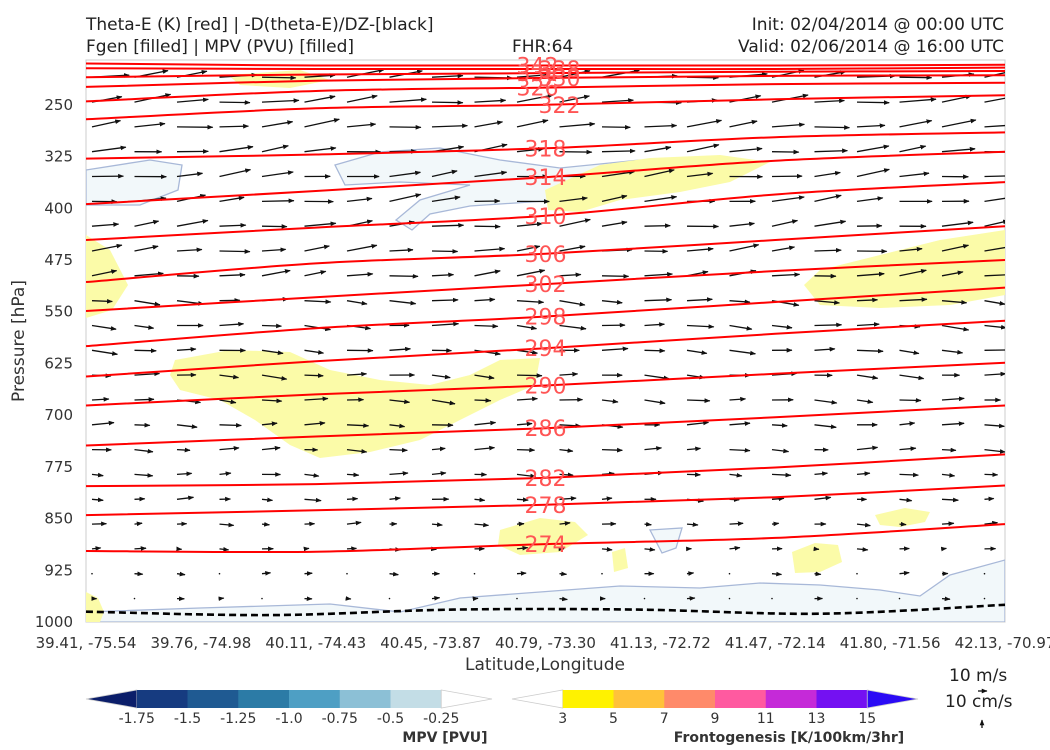 Image resolution: width=1050 pixels, height=750 pixels. Describe the element at coordinates (545, 590) in the screenshot. I see `mpv-region` at that location.